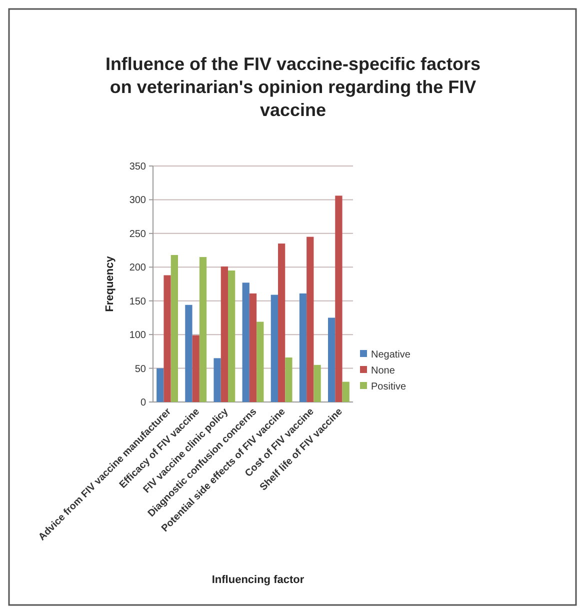  I want to click on legend-label: Positive, so click(388, 387).